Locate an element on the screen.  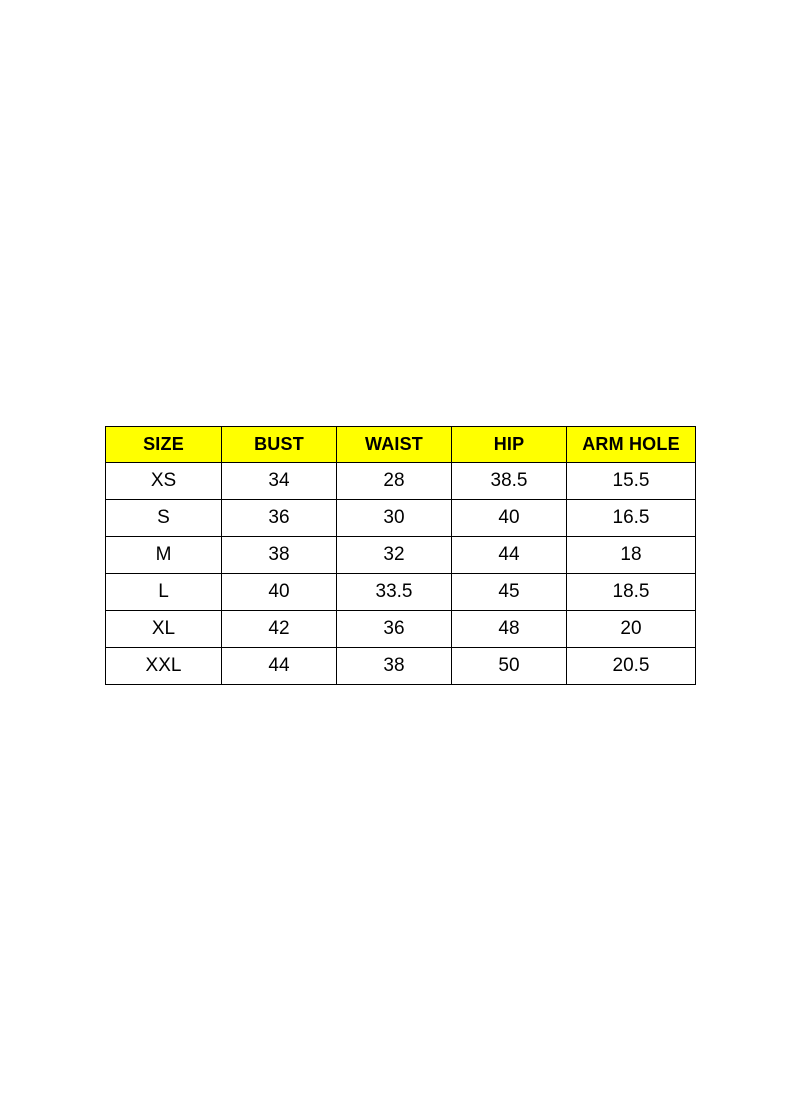
column-header-waist: WAIST is located at coordinates (394, 444).